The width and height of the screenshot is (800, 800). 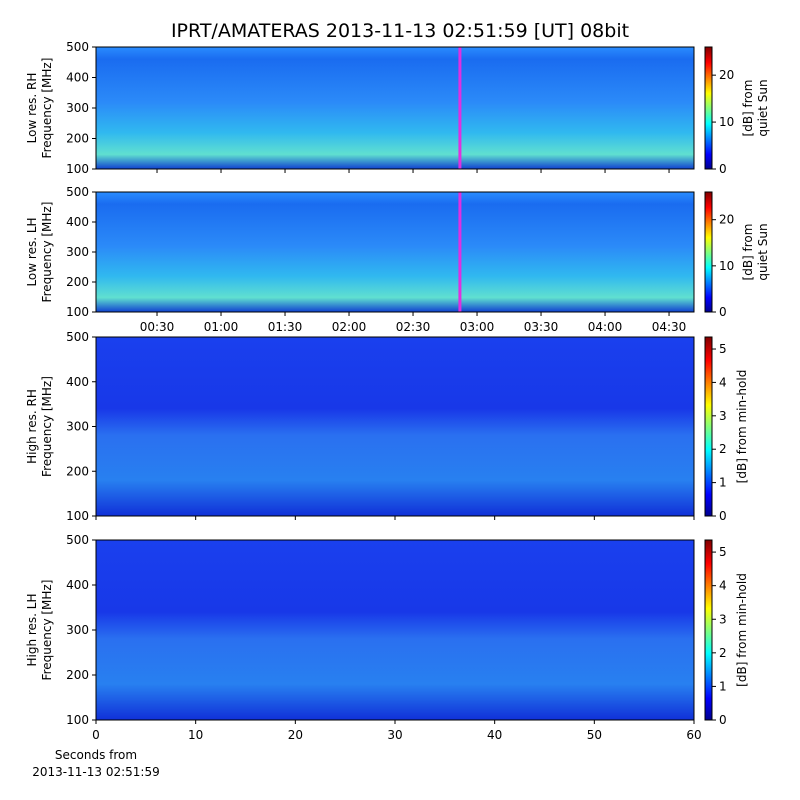 I want to click on y-axis-label: High res. RH, so click(x=32, y=426).